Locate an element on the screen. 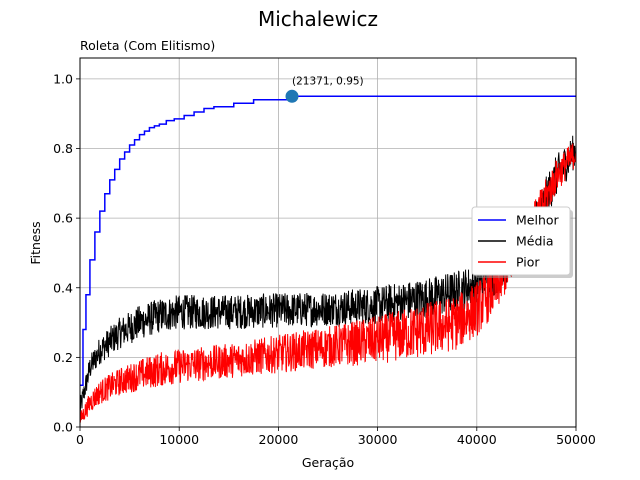 The image size is (640, 480). legend-box is located at coordinates (521, 241).